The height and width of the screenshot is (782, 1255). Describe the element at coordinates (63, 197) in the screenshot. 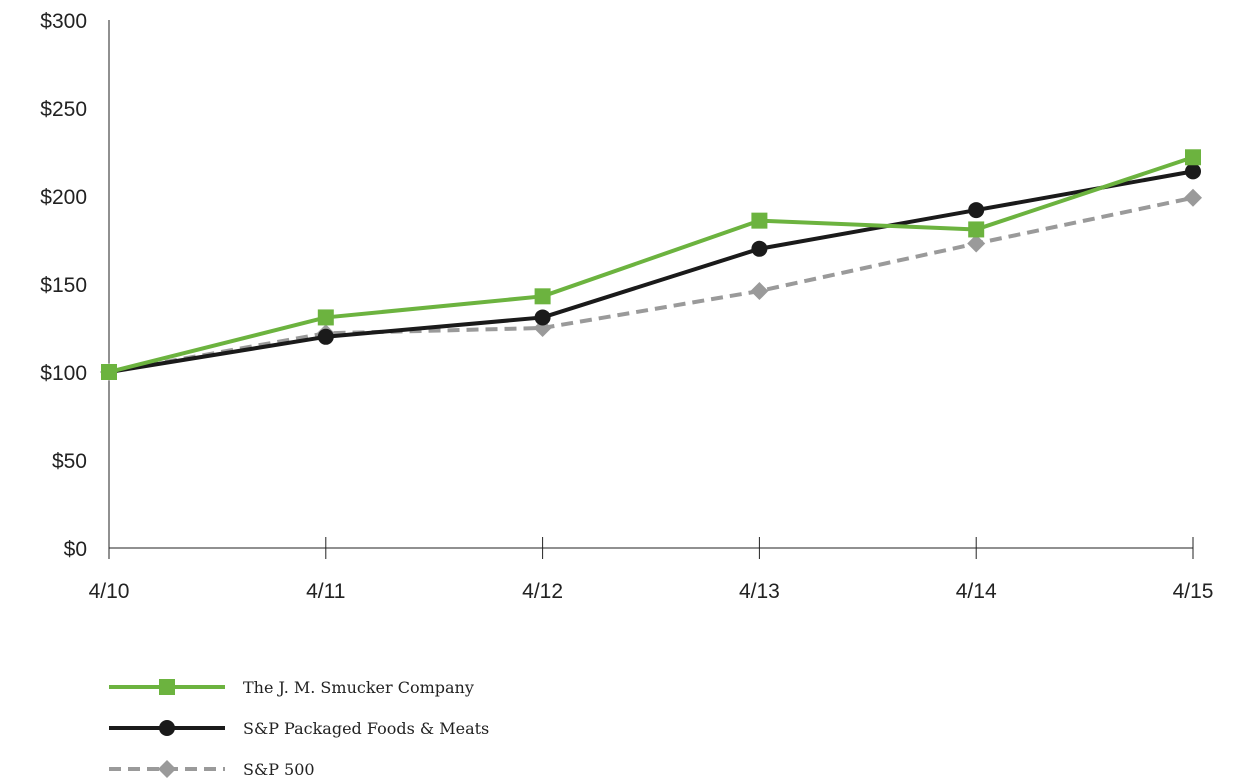

I see `y-tick-label: $200` at that location.